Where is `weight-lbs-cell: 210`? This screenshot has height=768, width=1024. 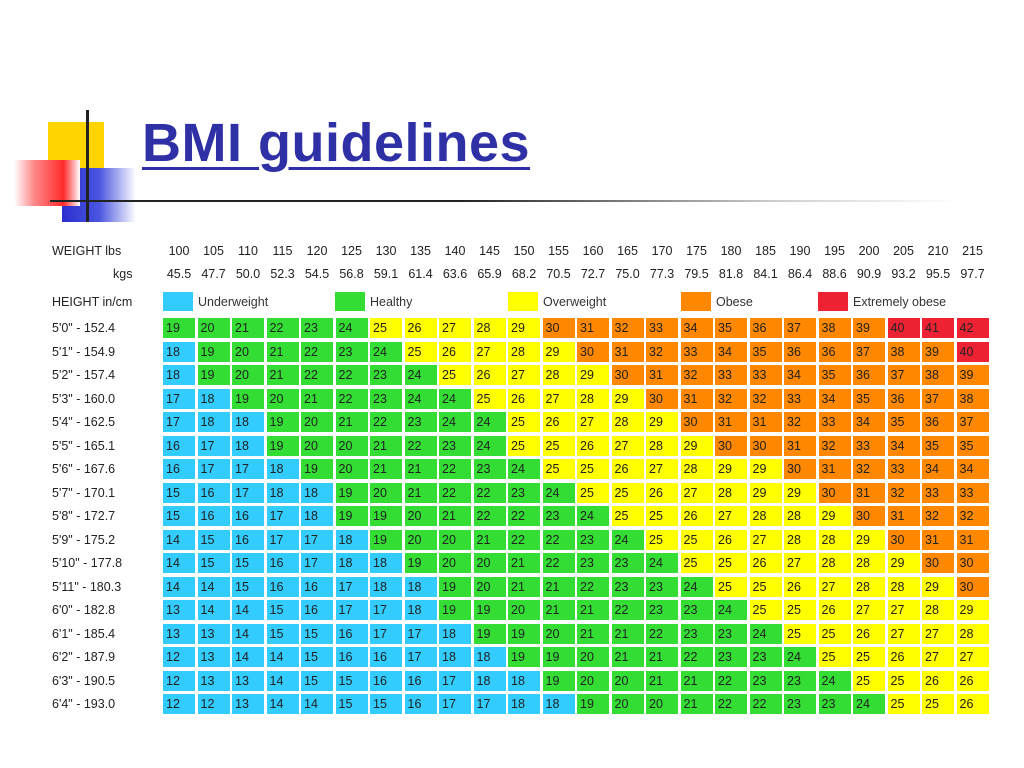
weight-lbs-cell: 210 is located at coordinates (938, 251).